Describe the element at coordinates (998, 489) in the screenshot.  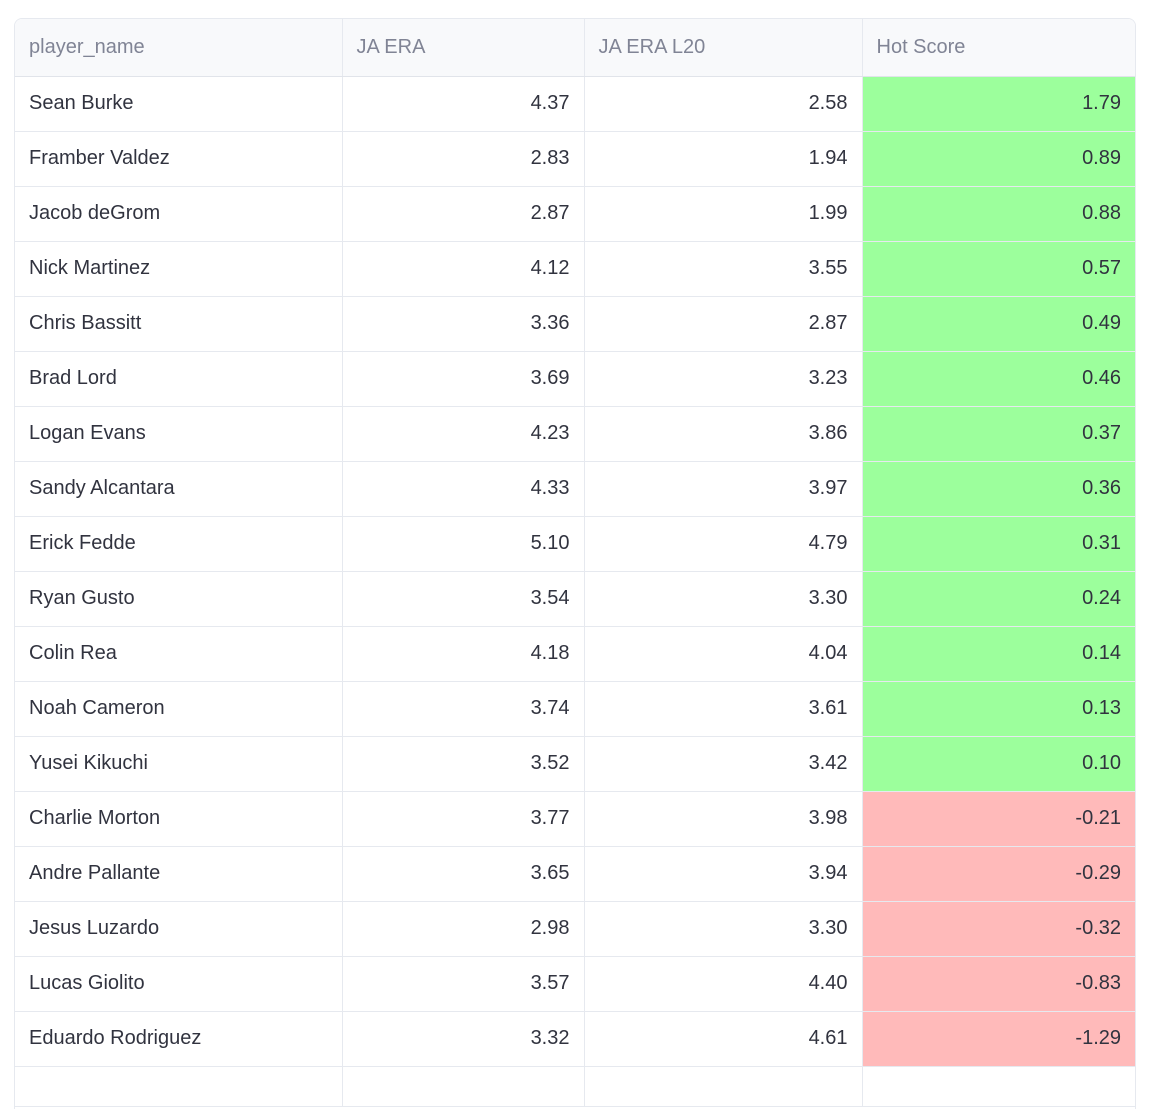
I see `cell-hot-score: 0.36` at that location.